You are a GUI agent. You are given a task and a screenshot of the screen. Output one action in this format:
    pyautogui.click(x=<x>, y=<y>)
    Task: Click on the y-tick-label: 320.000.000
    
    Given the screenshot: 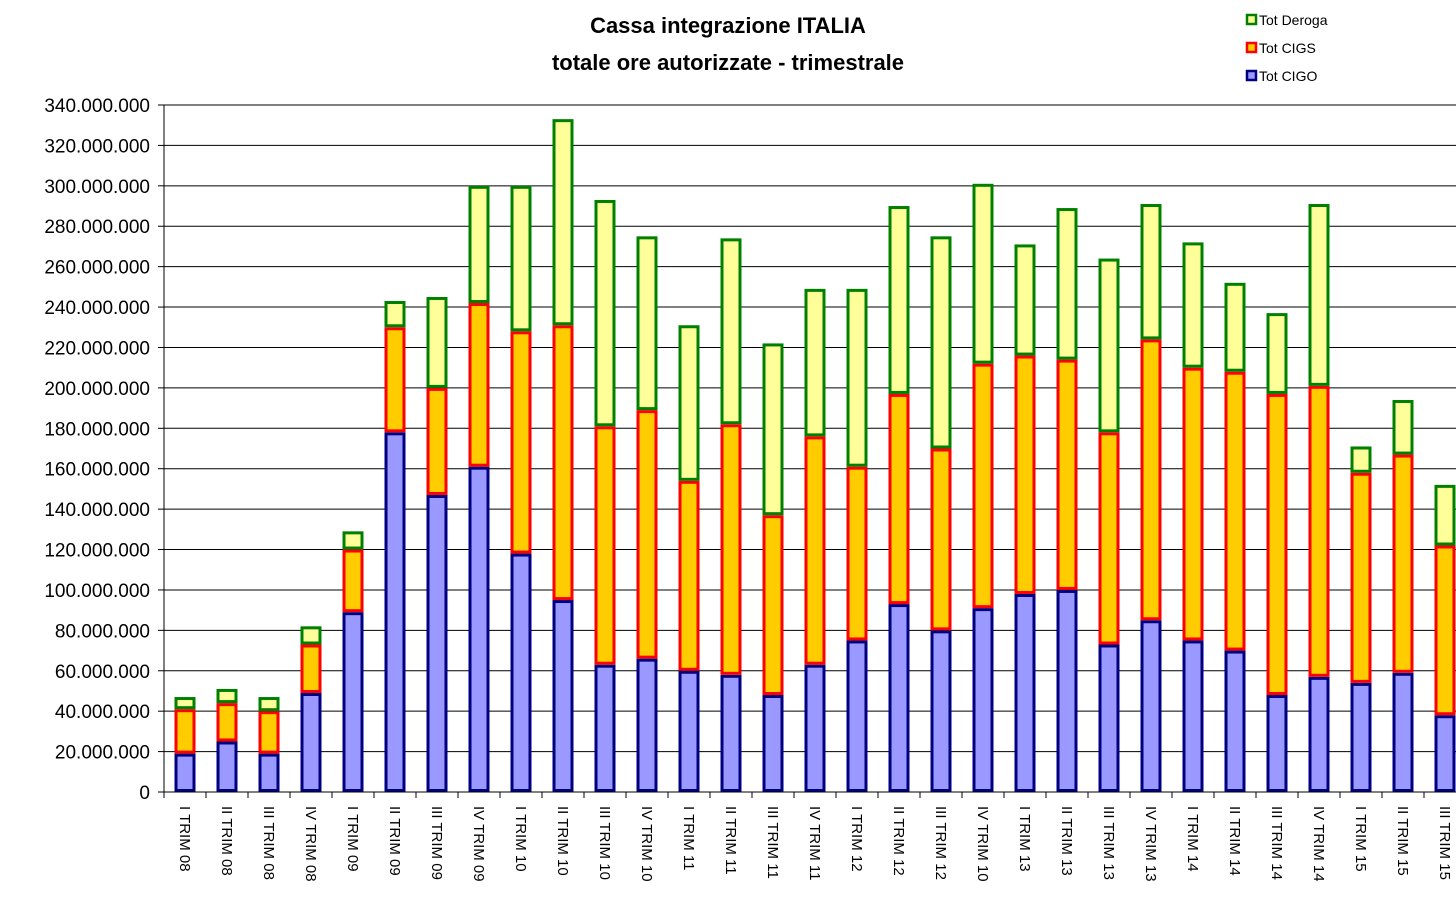 What is the action you would take?
    pyautogui.click(x=97, y=146)
    